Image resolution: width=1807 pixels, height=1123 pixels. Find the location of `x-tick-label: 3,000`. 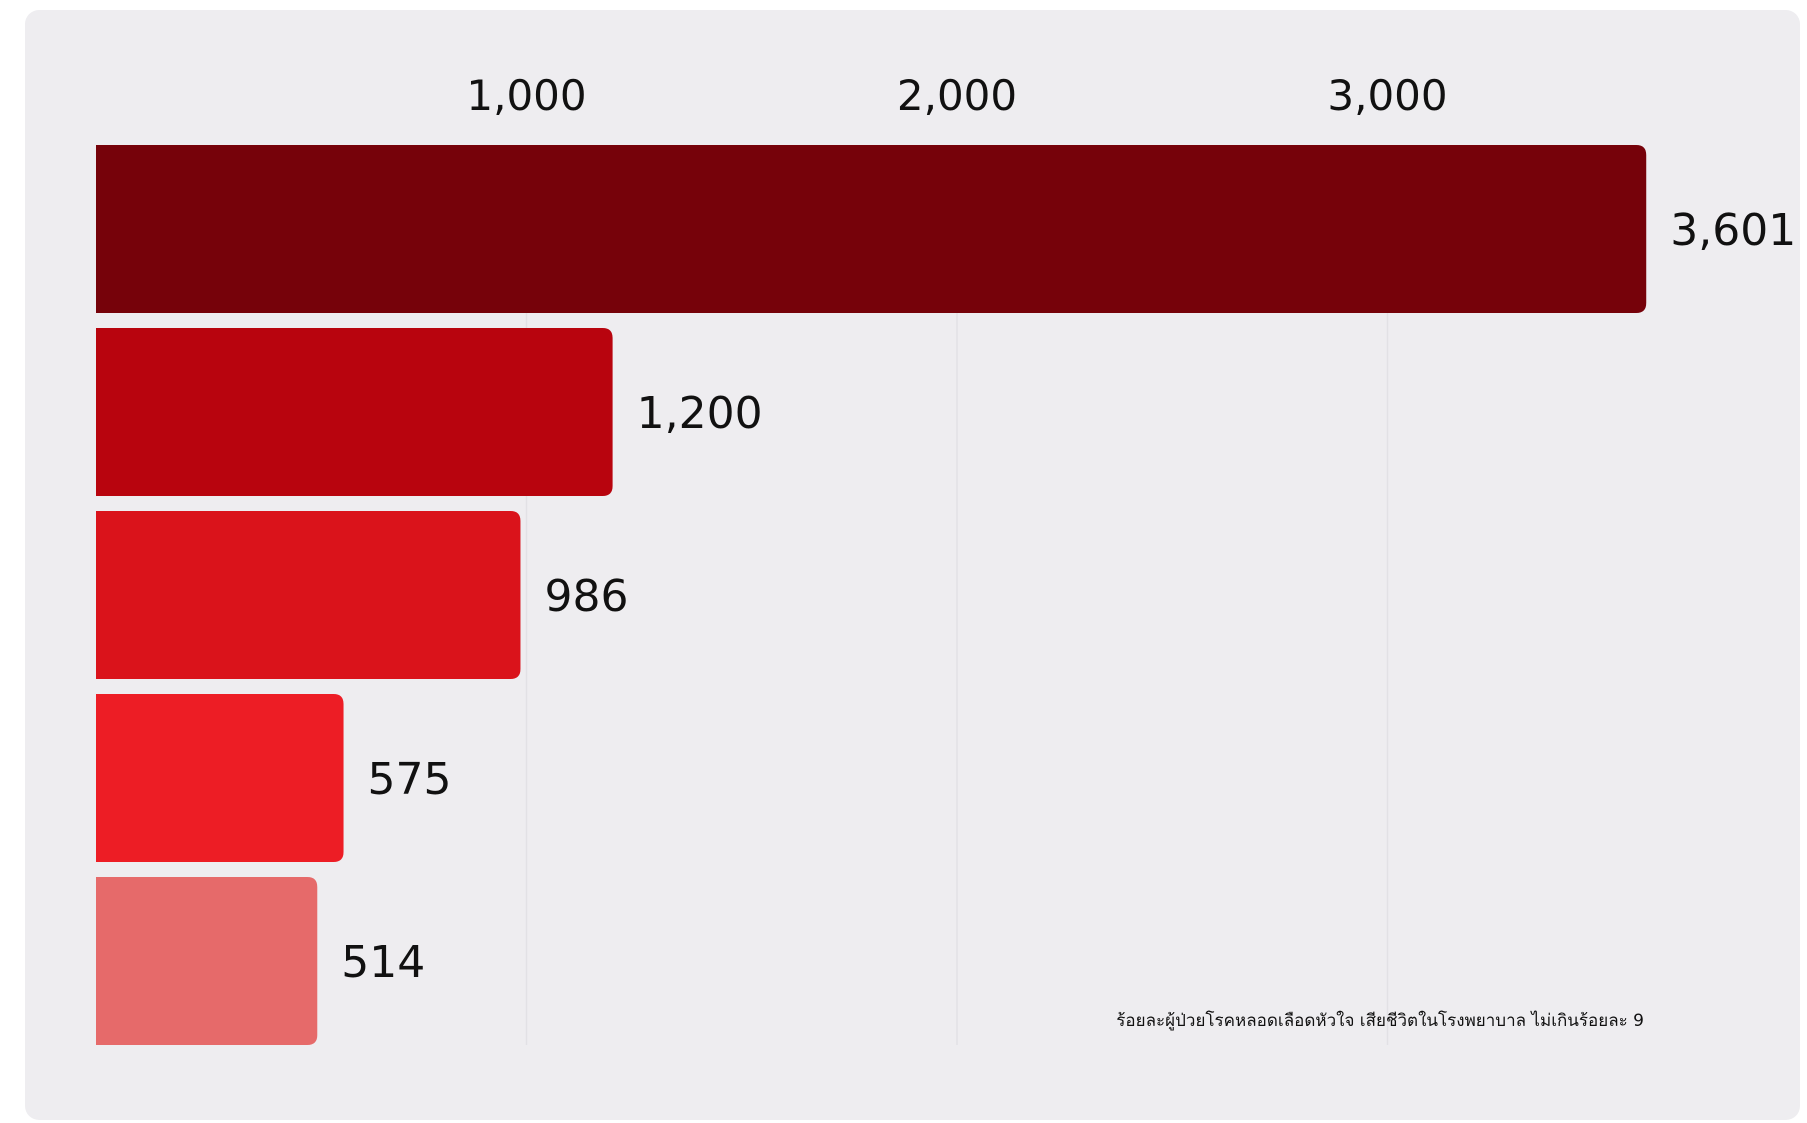

x-tick-label: 3,000 is located at coordinates (1387, 95).